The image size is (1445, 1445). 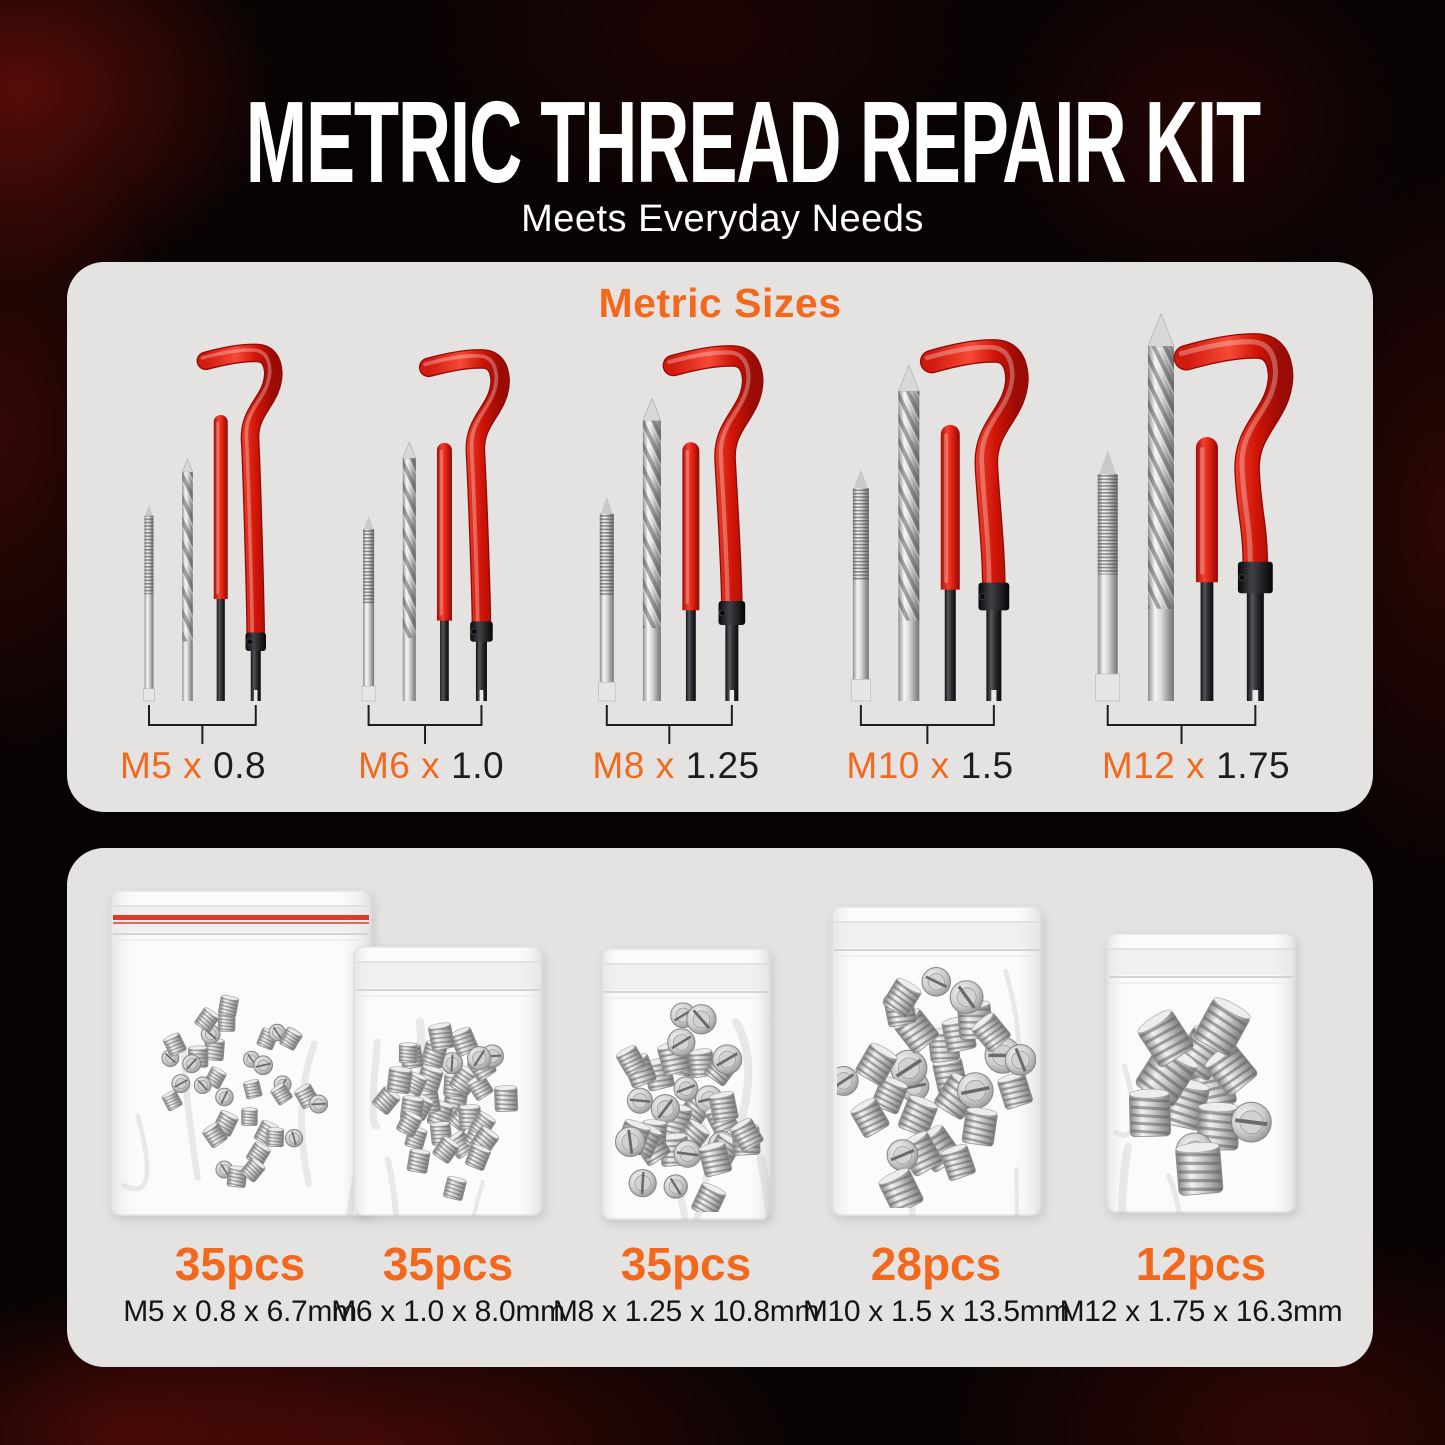 I want to click on size-label-m6: M6 x 1.0, so click(x=431, y=766).